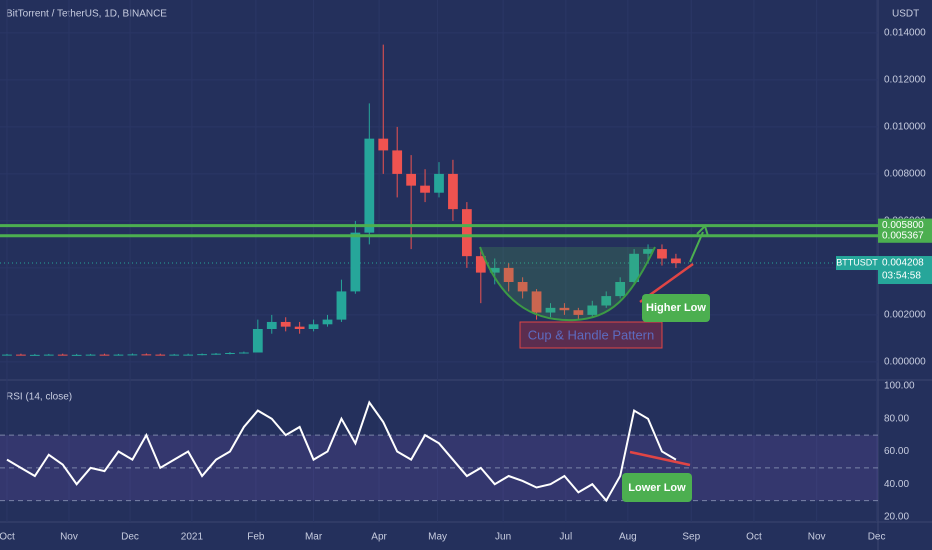  I want to click on y-tick-label: 0.008000, so click(905, 174).